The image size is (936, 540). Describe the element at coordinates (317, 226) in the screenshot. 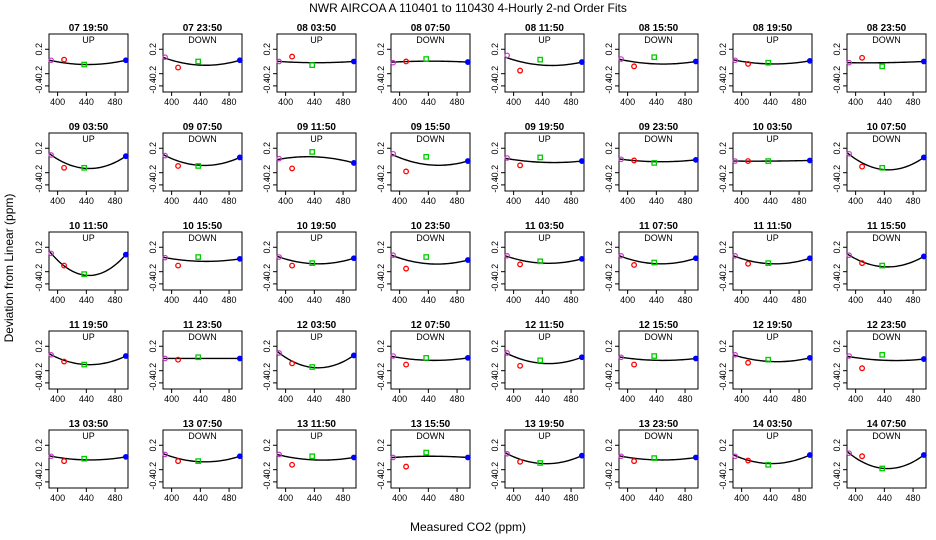

I see `panel-title: 10 19:50` at that location.